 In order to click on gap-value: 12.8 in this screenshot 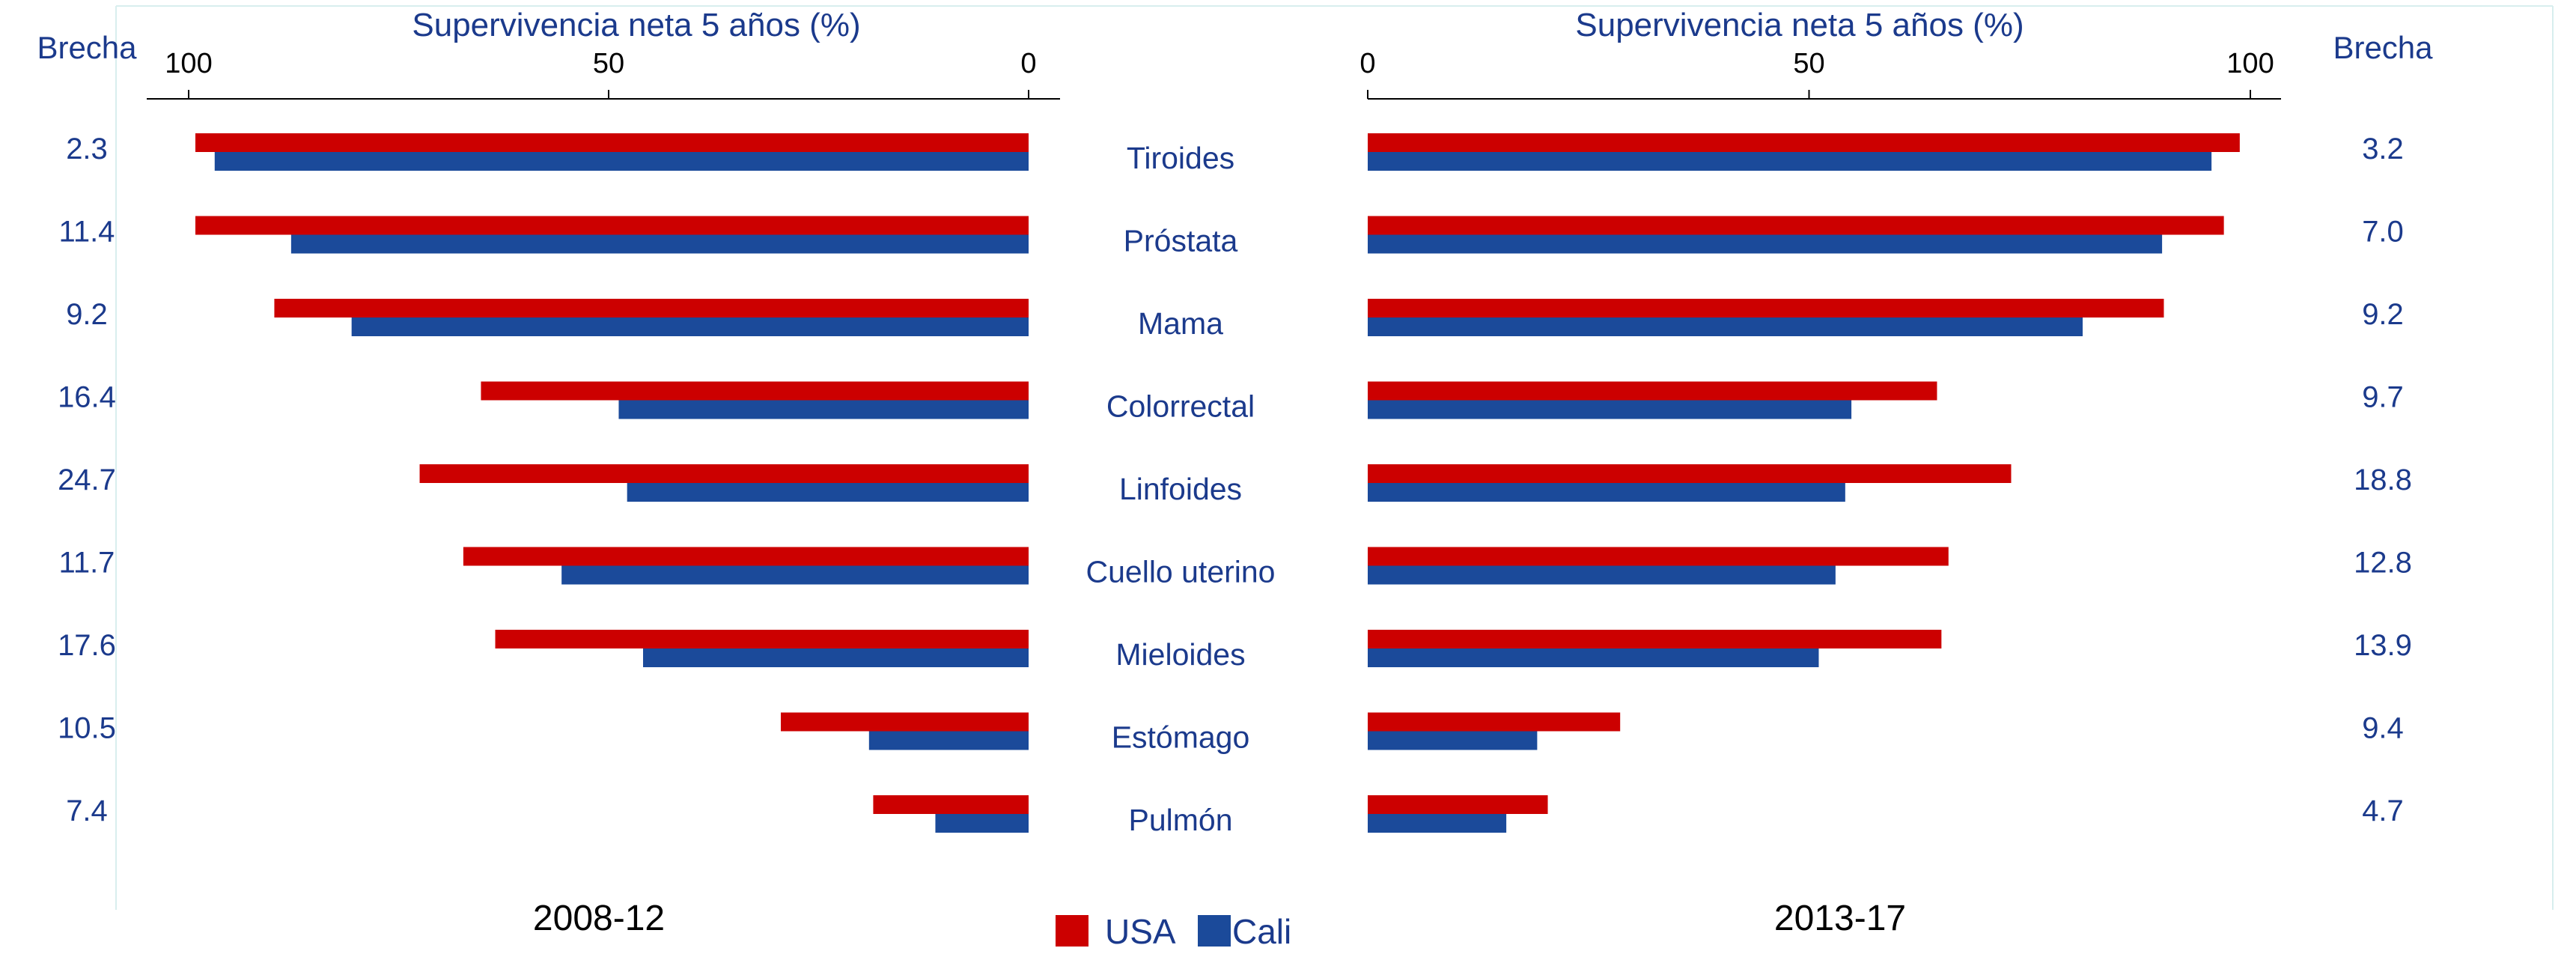, I will do `click(2383, 563)`.